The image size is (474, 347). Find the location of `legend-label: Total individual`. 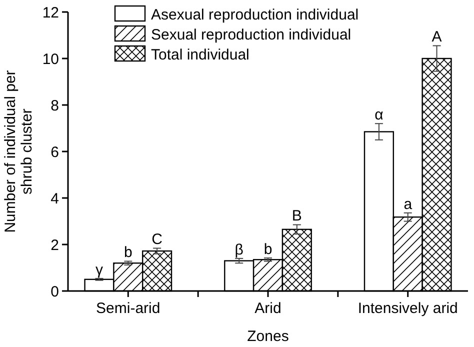

legend-label: Total individual is located at coordinates (200, 55).